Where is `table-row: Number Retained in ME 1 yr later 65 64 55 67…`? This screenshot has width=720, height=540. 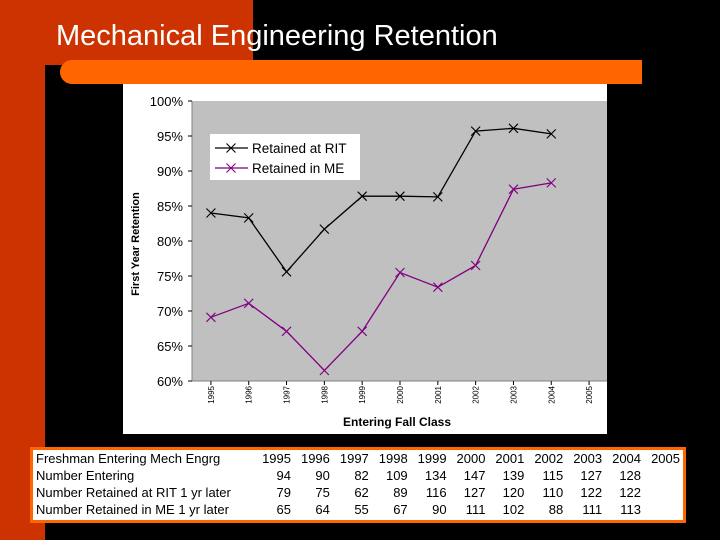 table-row: Number Retained in ME 1 yr later 65 64 55 67… is located at coordinates (358, 509).